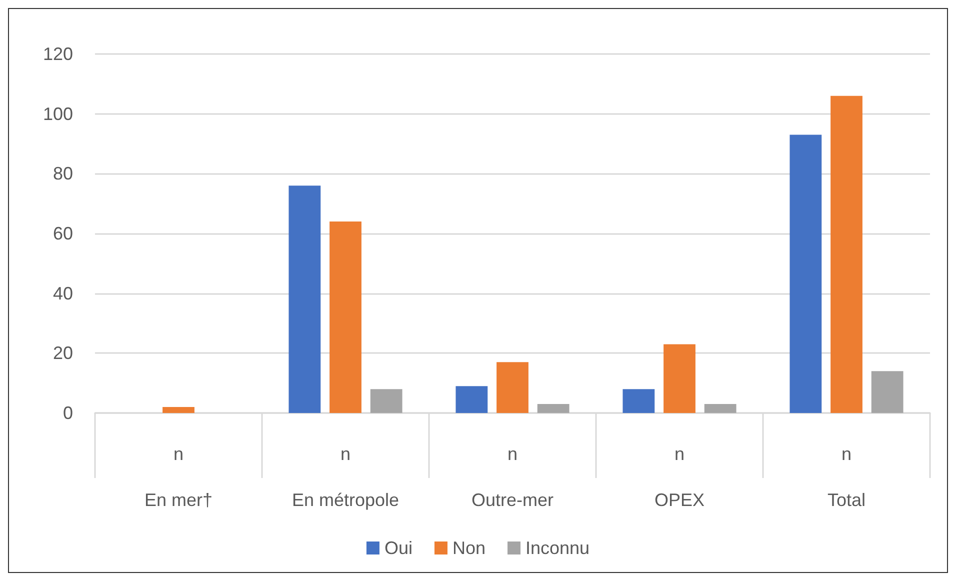 The image size is (957, 583). What do you see at coordinates (62, 234) in the screenshot?
I see `y-tick-label: 60` at bounding box center [62, 234].